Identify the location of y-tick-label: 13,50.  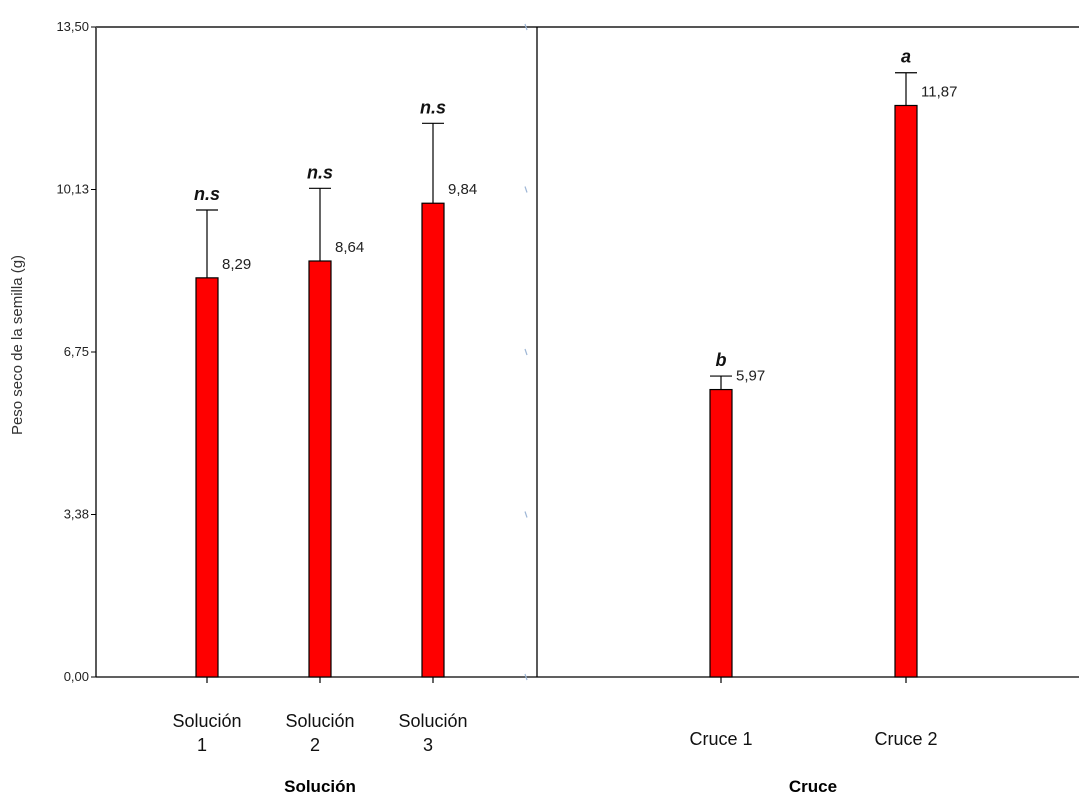
(72, 26).